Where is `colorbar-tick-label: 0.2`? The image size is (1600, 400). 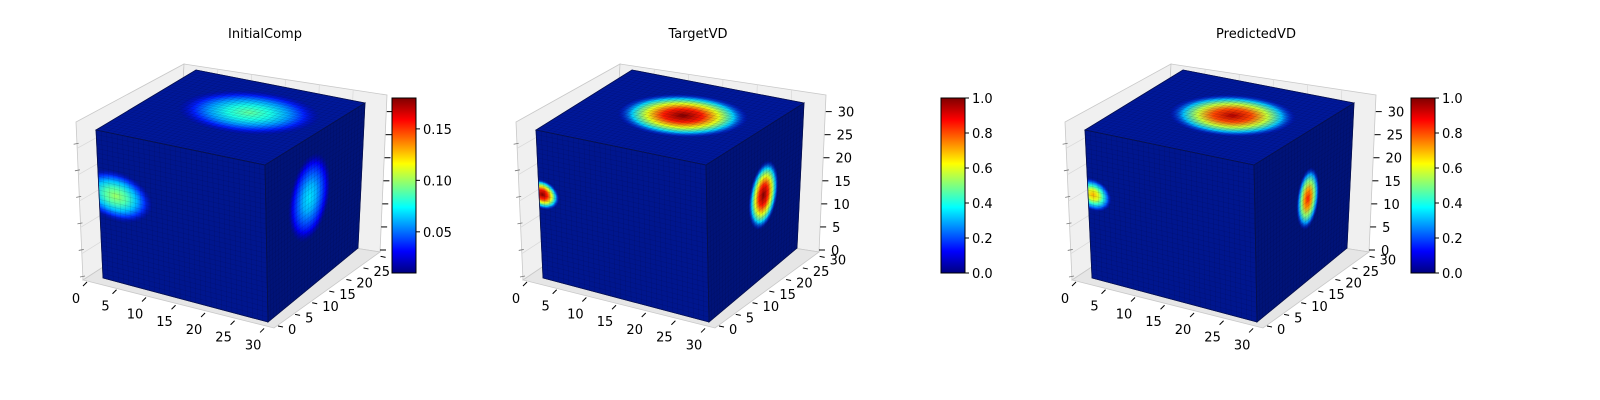
colorbar-tick-label: 0.2 is located at coordinates (1452, 239).